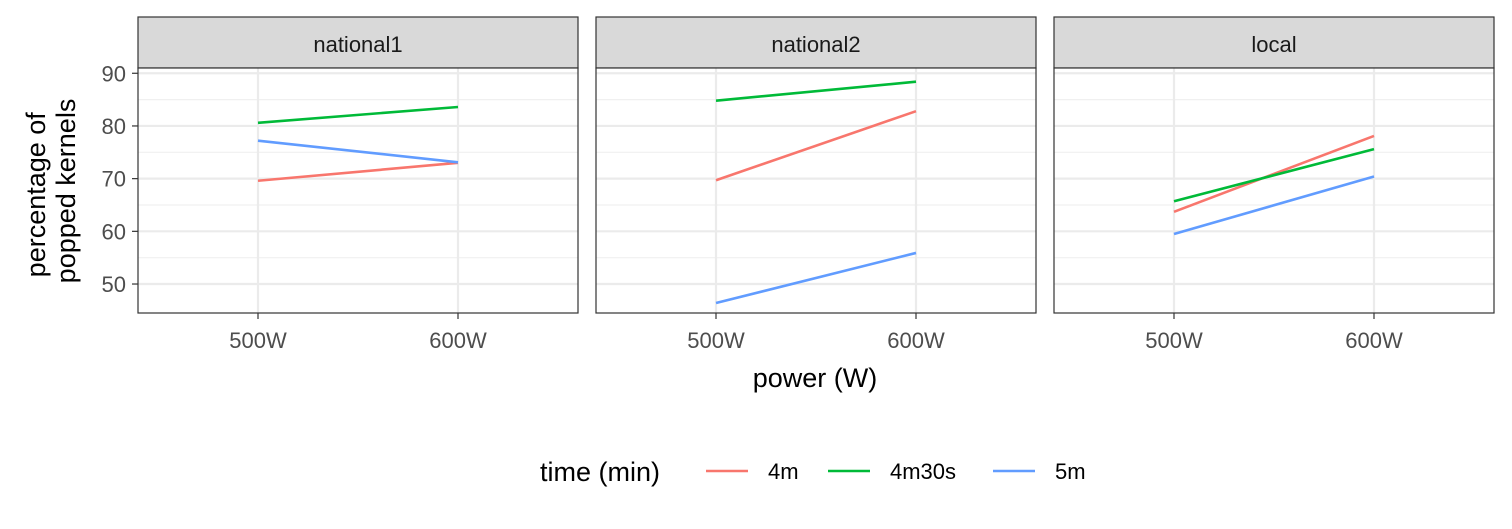  What do you see at coordinates (66, 191) in the screenshot?
I see `y-axis-label-line-2: popped kernels` at bounding box center [66, 191].